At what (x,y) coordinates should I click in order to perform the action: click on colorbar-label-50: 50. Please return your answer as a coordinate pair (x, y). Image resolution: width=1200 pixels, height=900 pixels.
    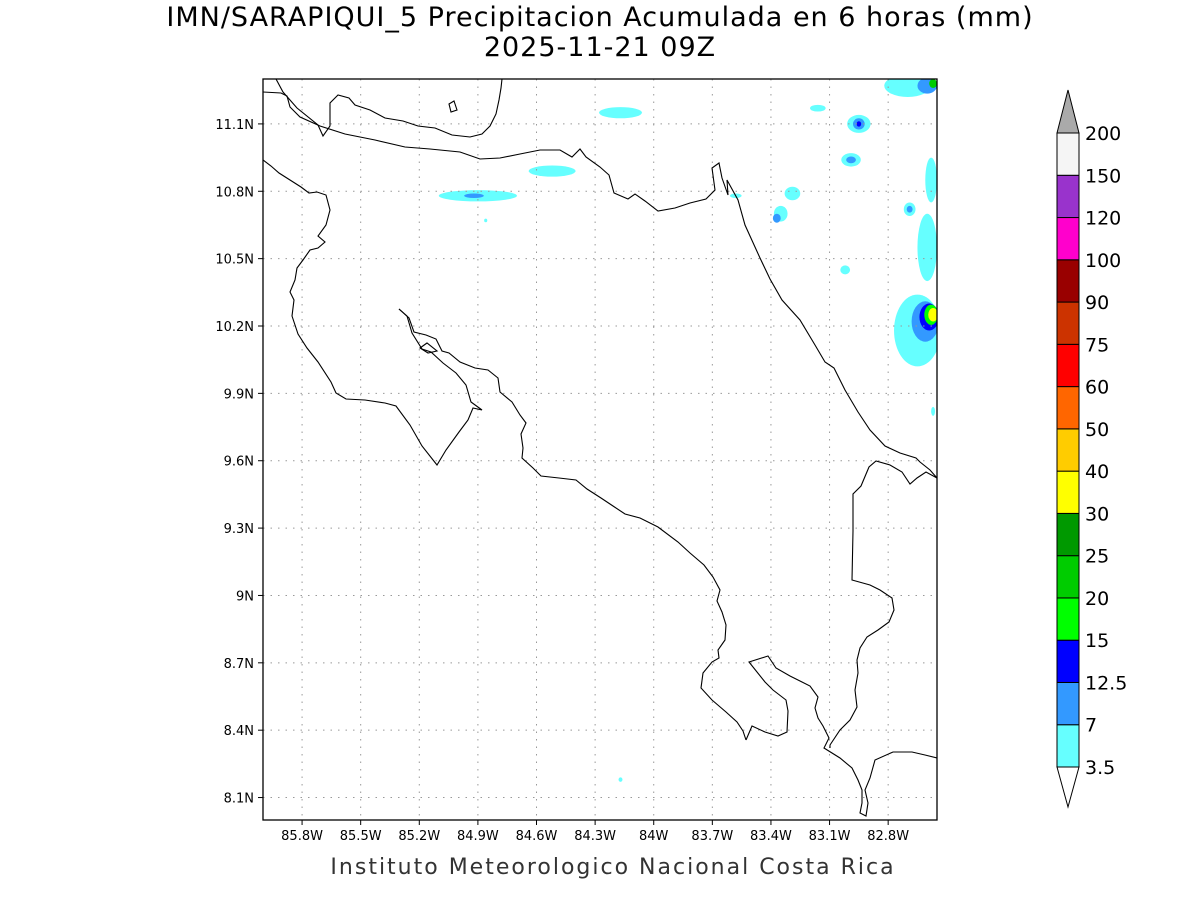
    Looking at the image, I should click on (1097, 430).